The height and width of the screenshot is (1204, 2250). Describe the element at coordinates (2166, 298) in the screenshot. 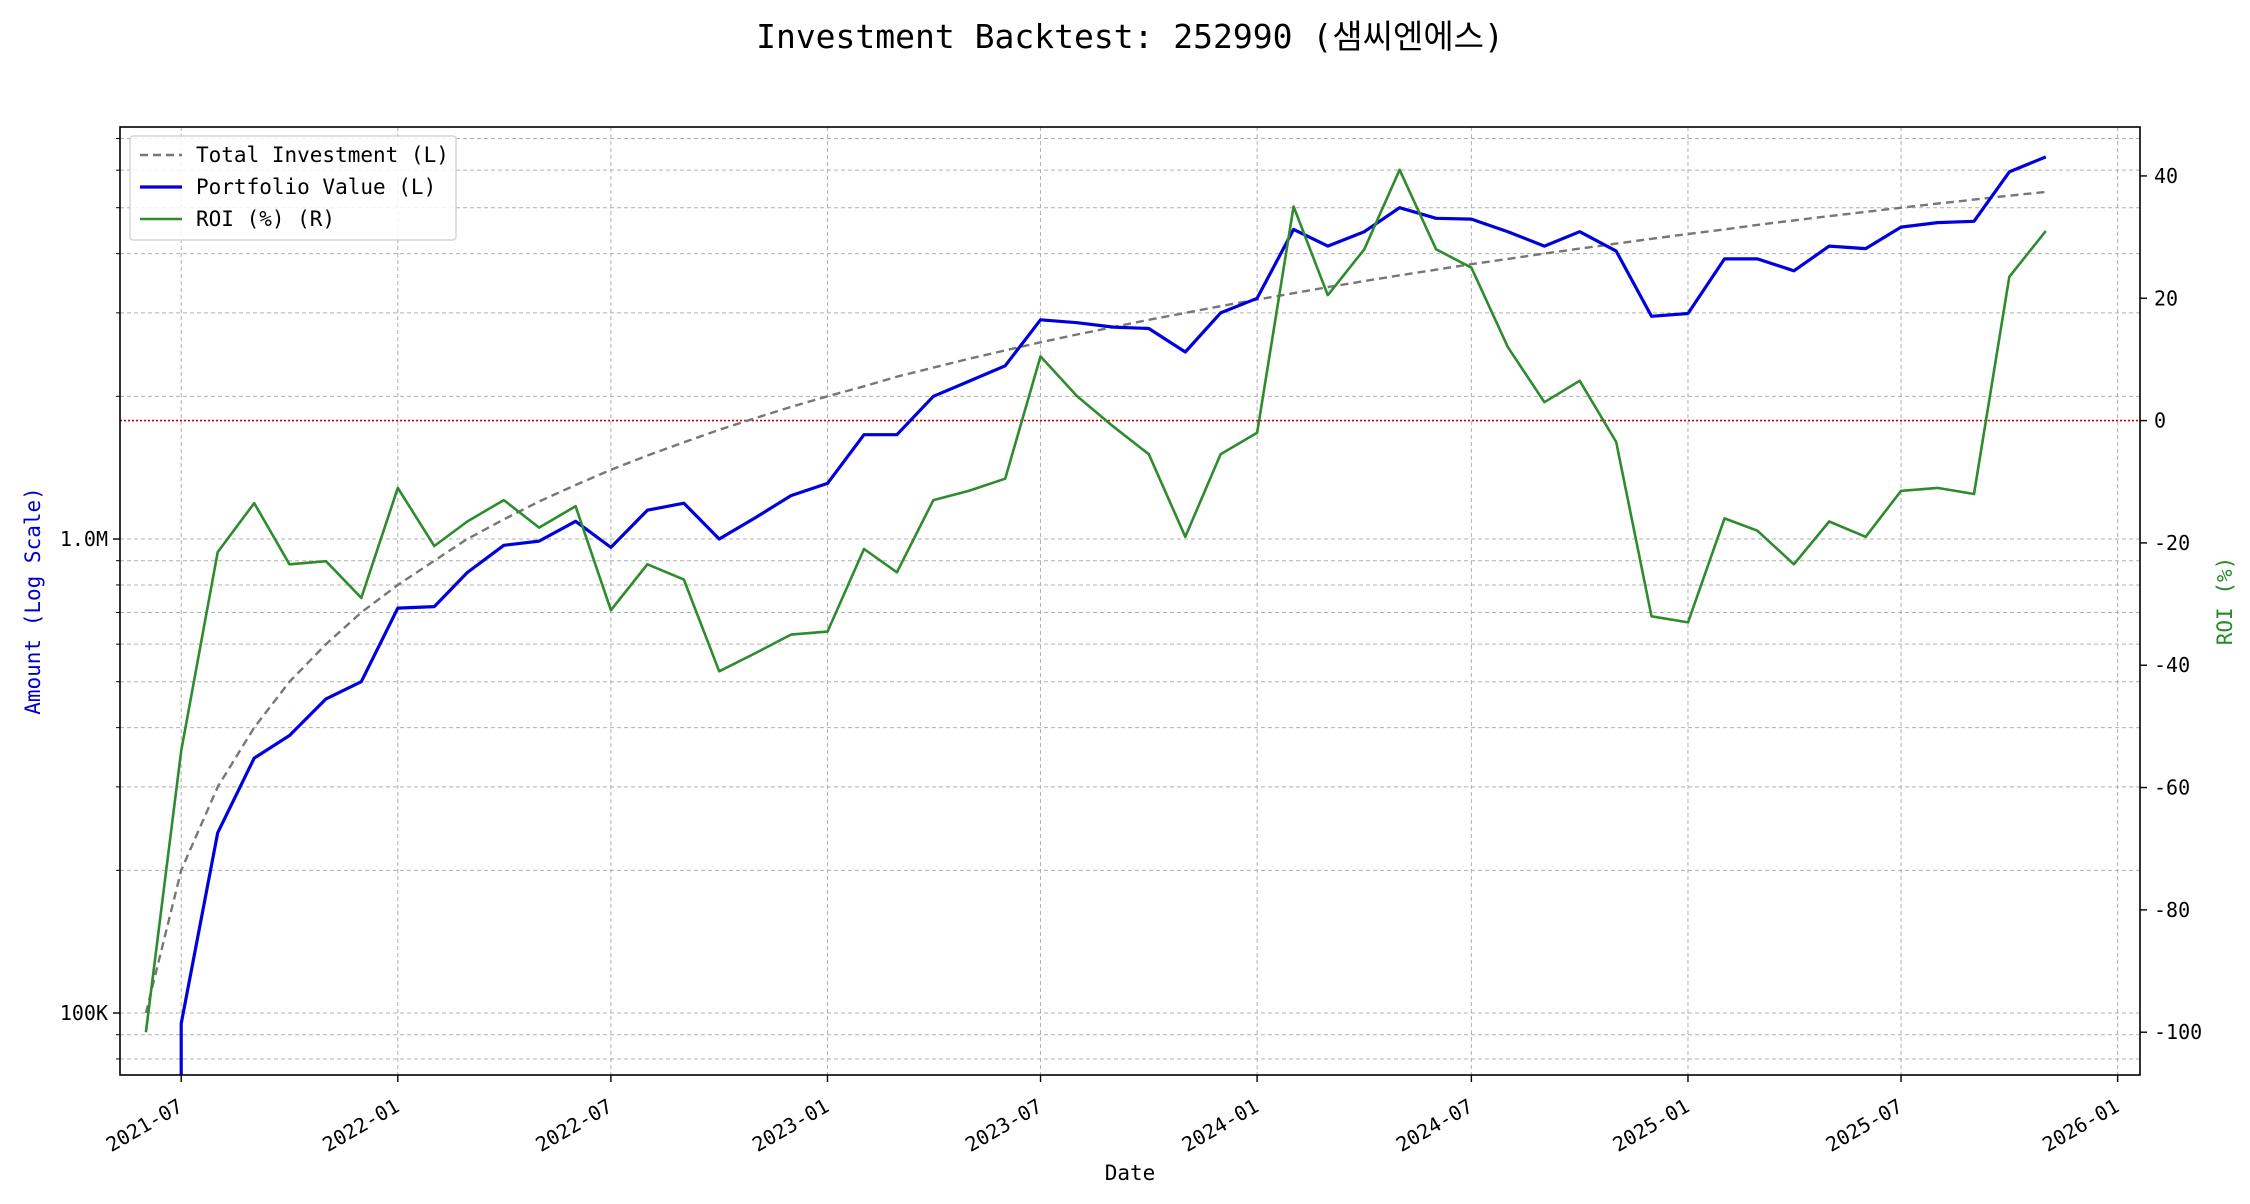

I see `y-right-tick-label: 20` at that location.